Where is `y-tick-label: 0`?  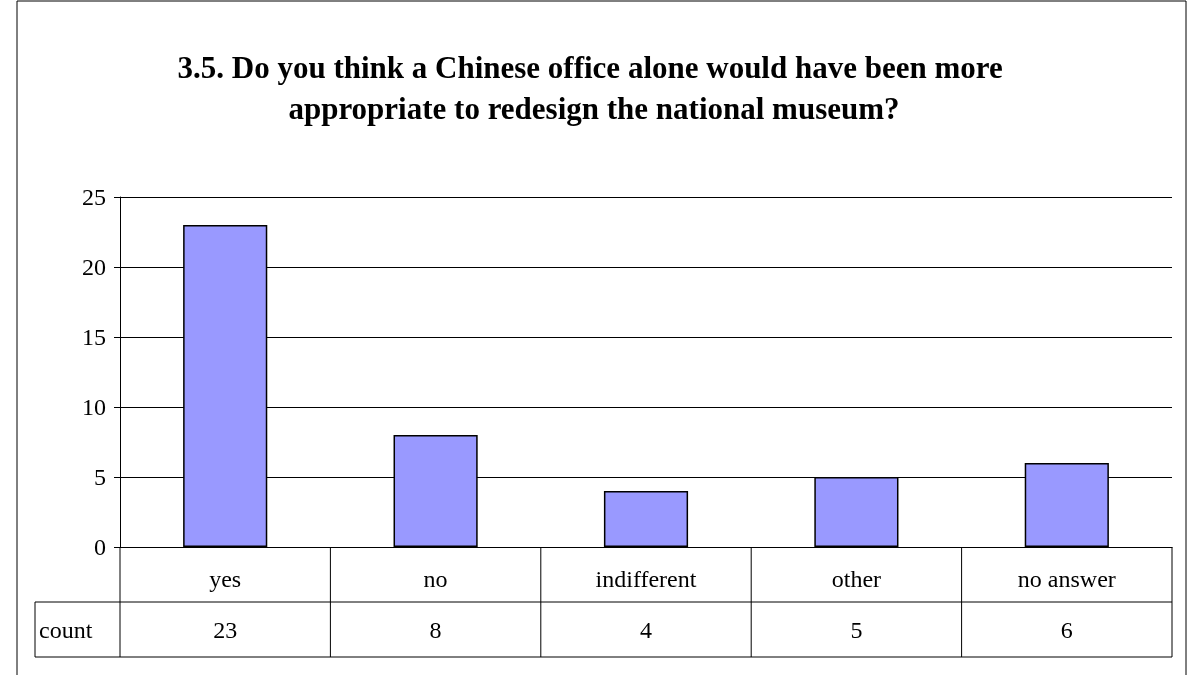 y-tick-label: 0 is located at coordinates (100, 547).